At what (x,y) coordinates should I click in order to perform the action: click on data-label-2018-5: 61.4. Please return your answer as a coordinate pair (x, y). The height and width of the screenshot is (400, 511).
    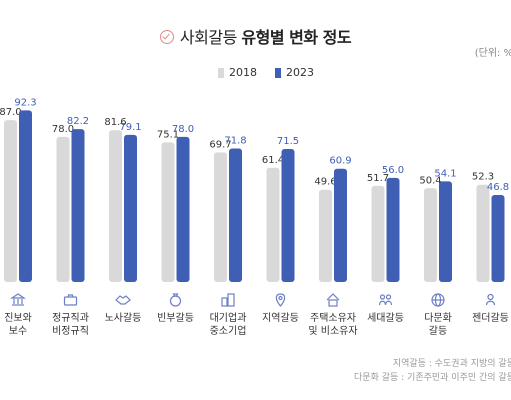
    Looking at the image, I should click on (273, 160).